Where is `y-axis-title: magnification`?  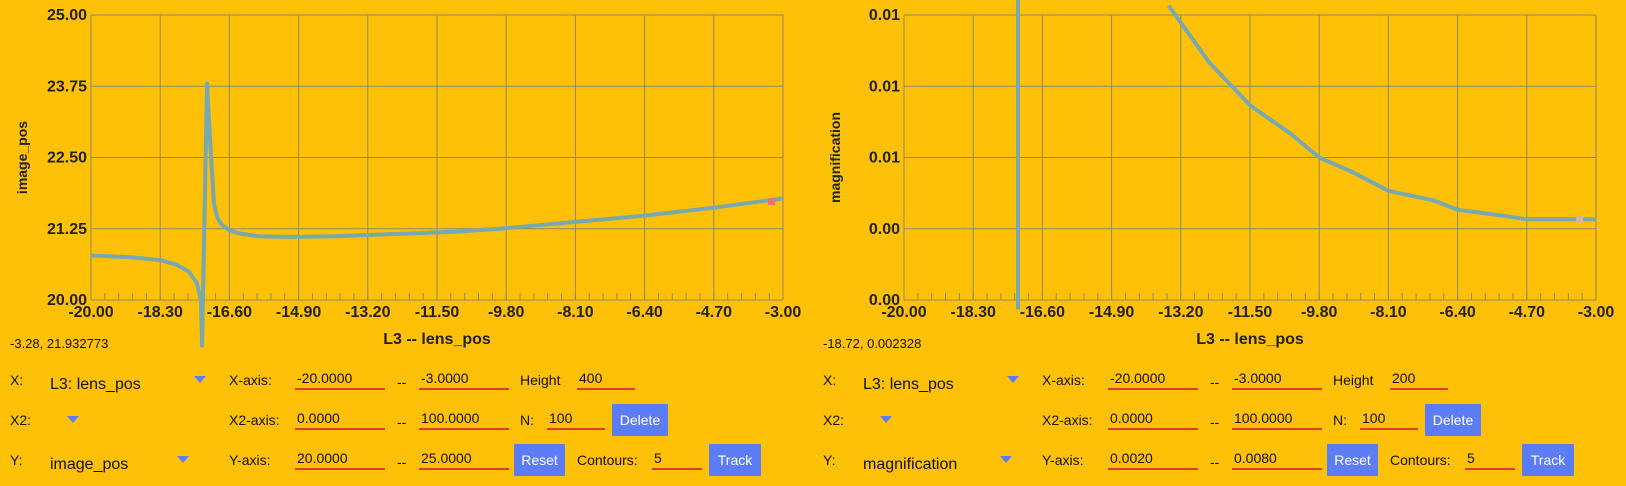 y-axis-title: magnification is located at coordinates (835, 157).